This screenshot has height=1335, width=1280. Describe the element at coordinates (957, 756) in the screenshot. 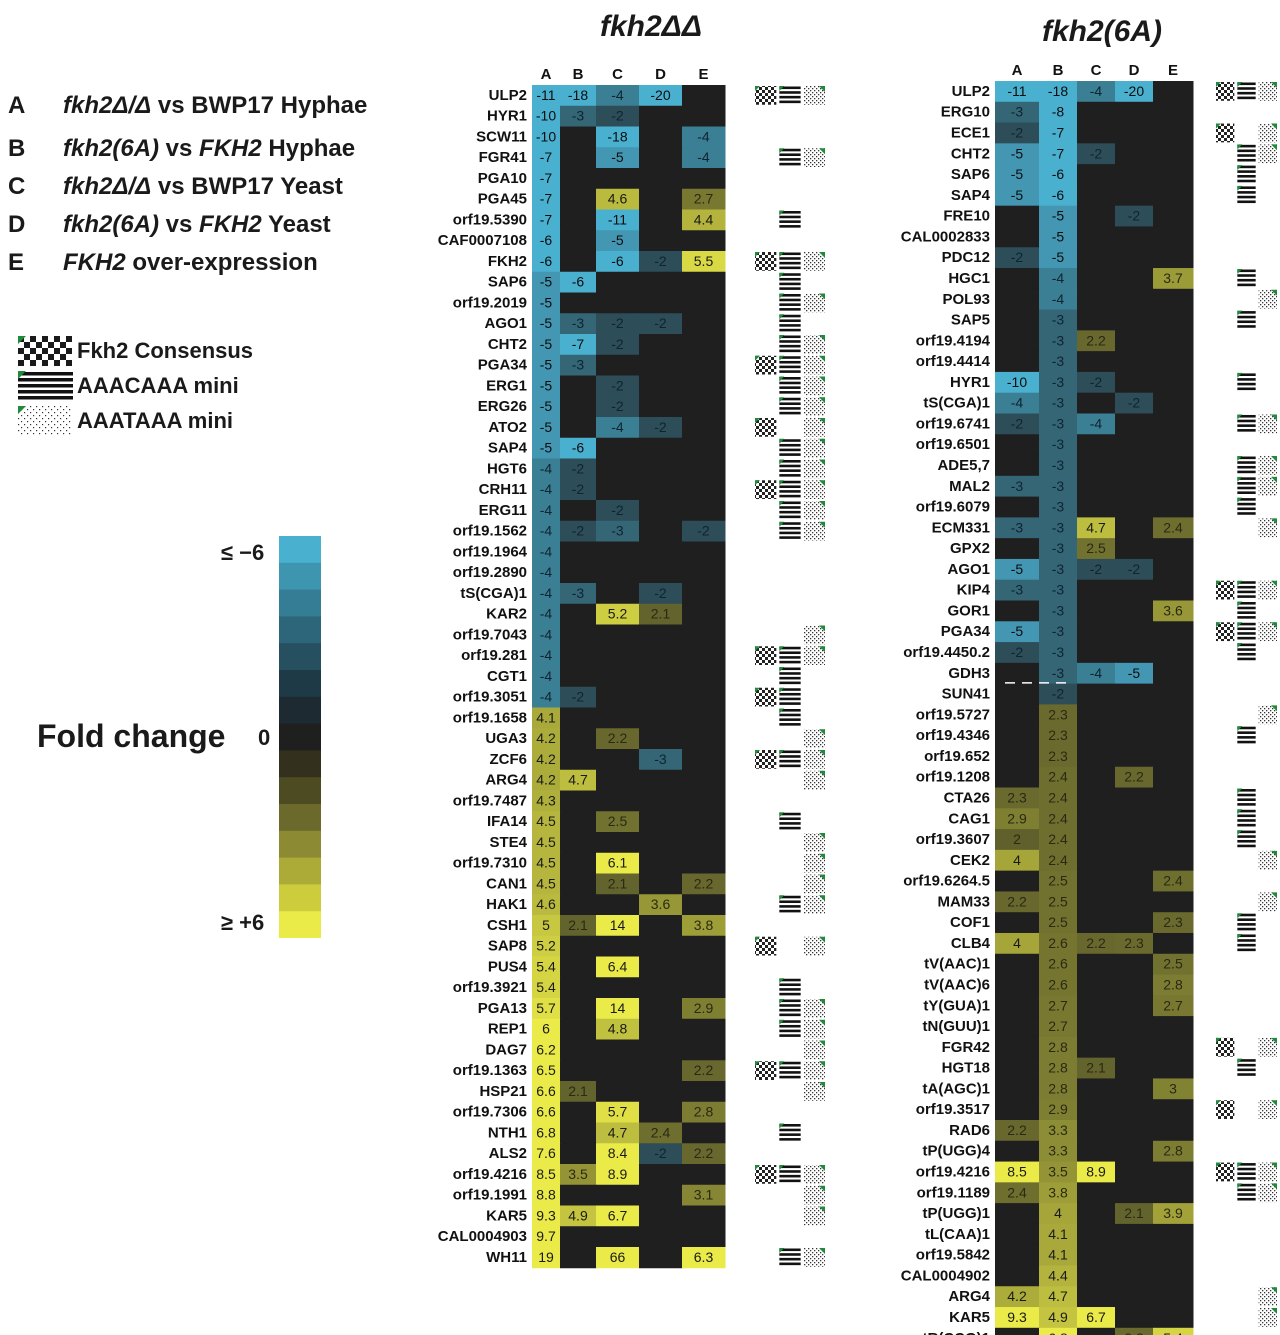

I see `gene-label: orf19.652` at that location.